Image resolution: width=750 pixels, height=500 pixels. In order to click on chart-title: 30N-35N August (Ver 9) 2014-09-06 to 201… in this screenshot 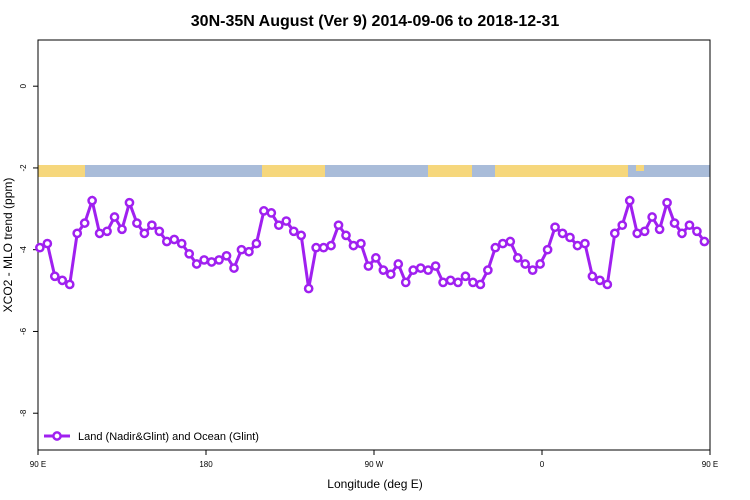, I will do `click(375, 21)`.